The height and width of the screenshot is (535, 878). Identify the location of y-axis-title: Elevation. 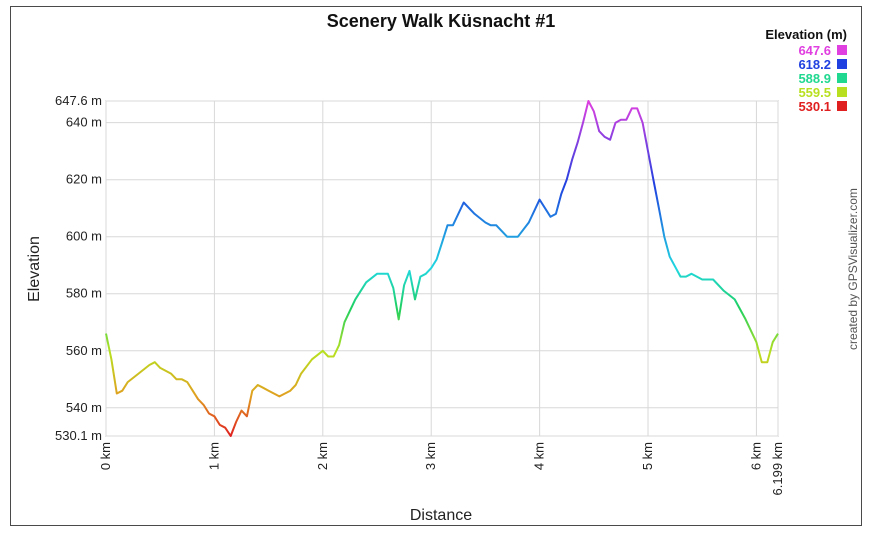
(34, 269).